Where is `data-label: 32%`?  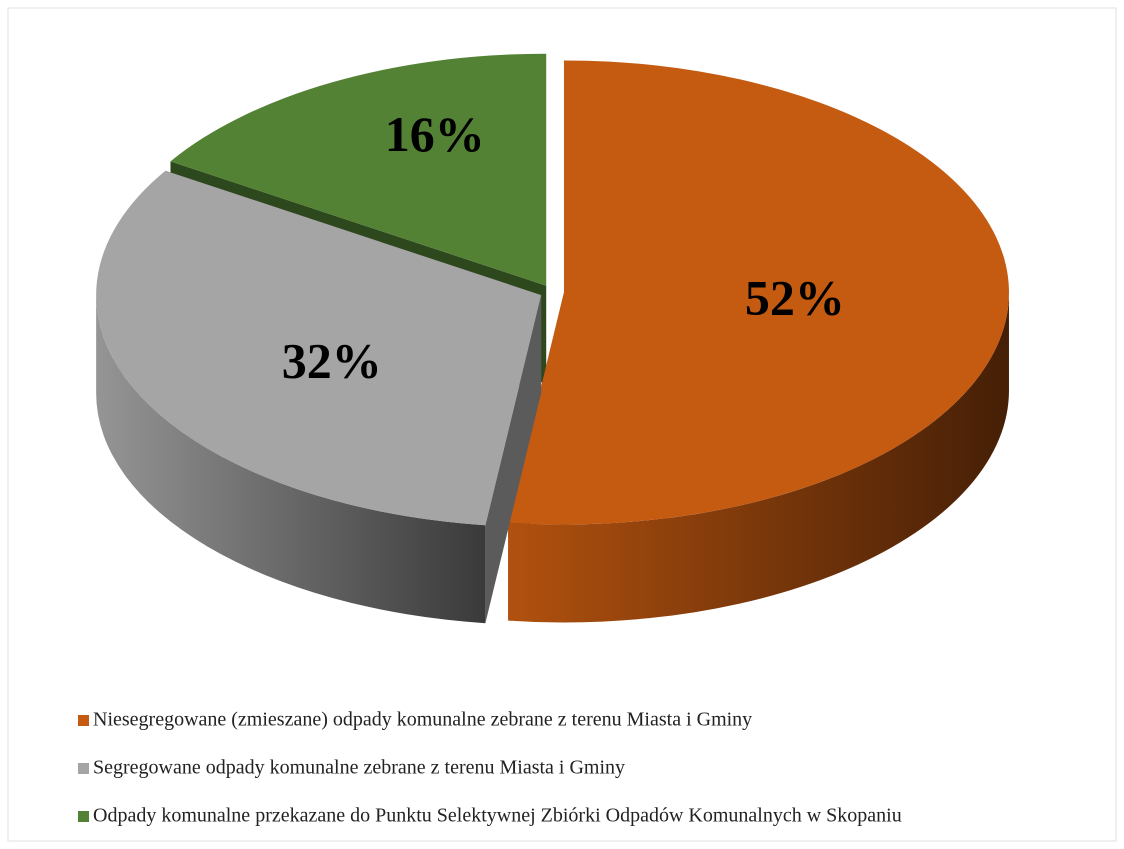 data-label: 32% is located at coordinates (332, 361).